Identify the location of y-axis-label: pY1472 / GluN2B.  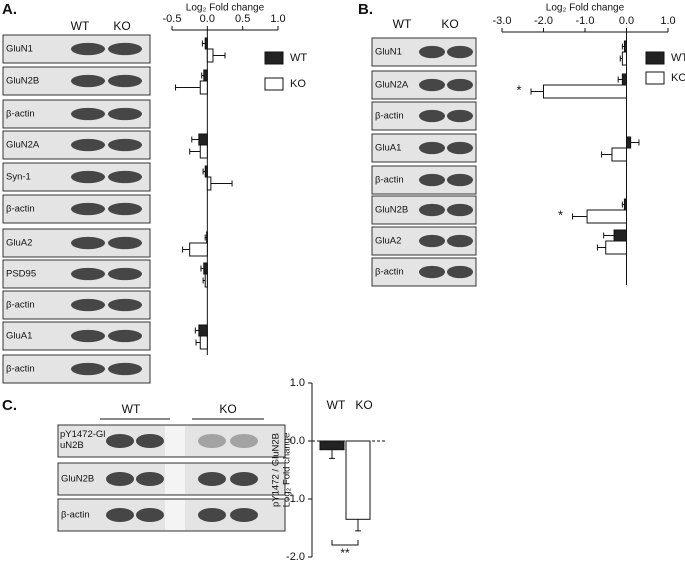
(276, 470).